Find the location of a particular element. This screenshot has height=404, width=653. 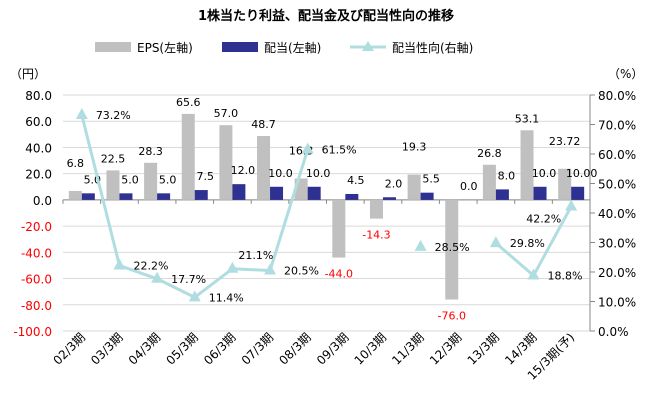

category-label: 09/3期 is located at coordinates (332, 348).